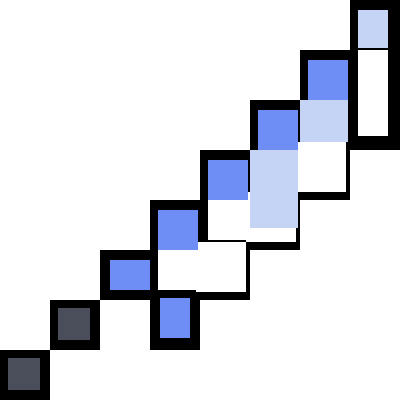  I want to click on pommel-block, so click(24, 374).